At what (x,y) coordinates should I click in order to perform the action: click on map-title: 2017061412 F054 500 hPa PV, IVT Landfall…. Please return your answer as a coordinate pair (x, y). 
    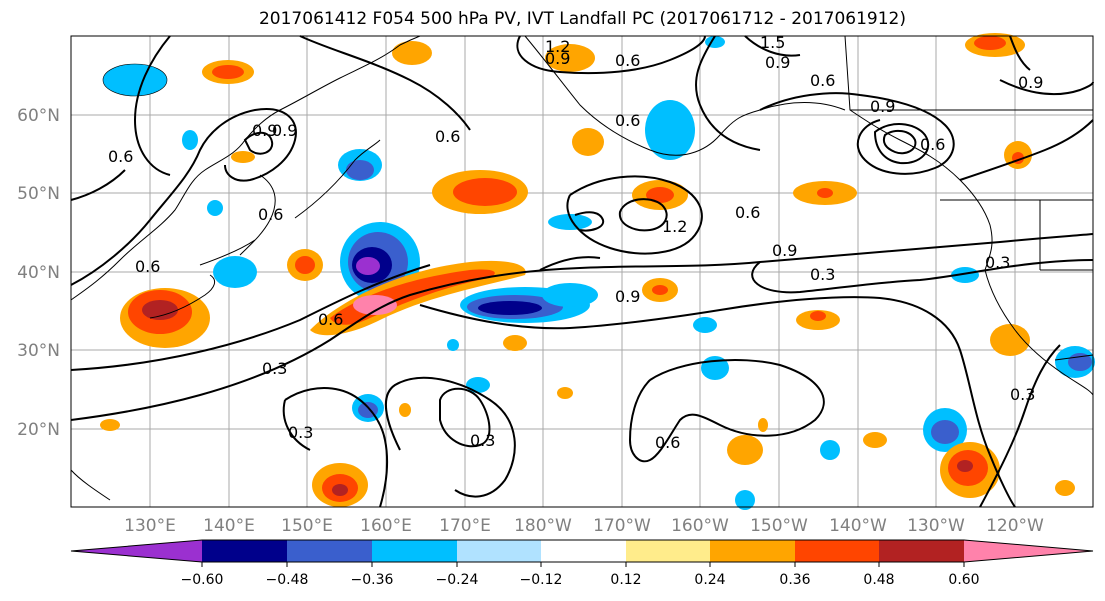
    Looking at the image, I should click on (582, 19).